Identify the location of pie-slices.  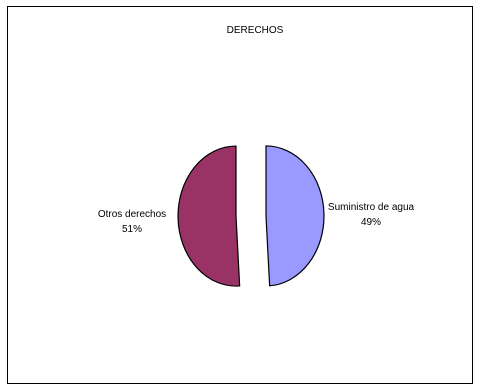
(251, 216).